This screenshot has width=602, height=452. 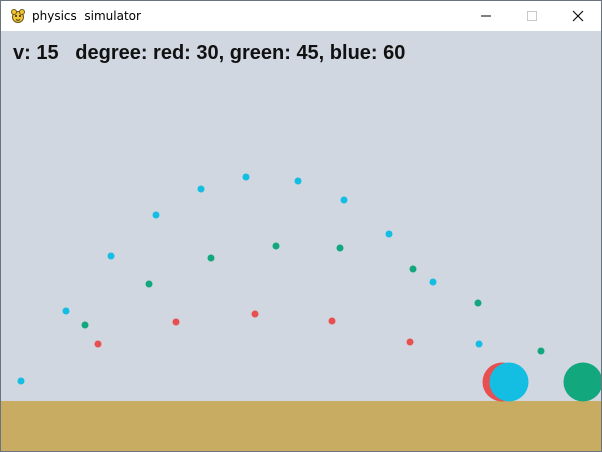 What do you see at coordinates (301, 426) in the screenshot?
I see `ground` at bounding box center [301, 426].